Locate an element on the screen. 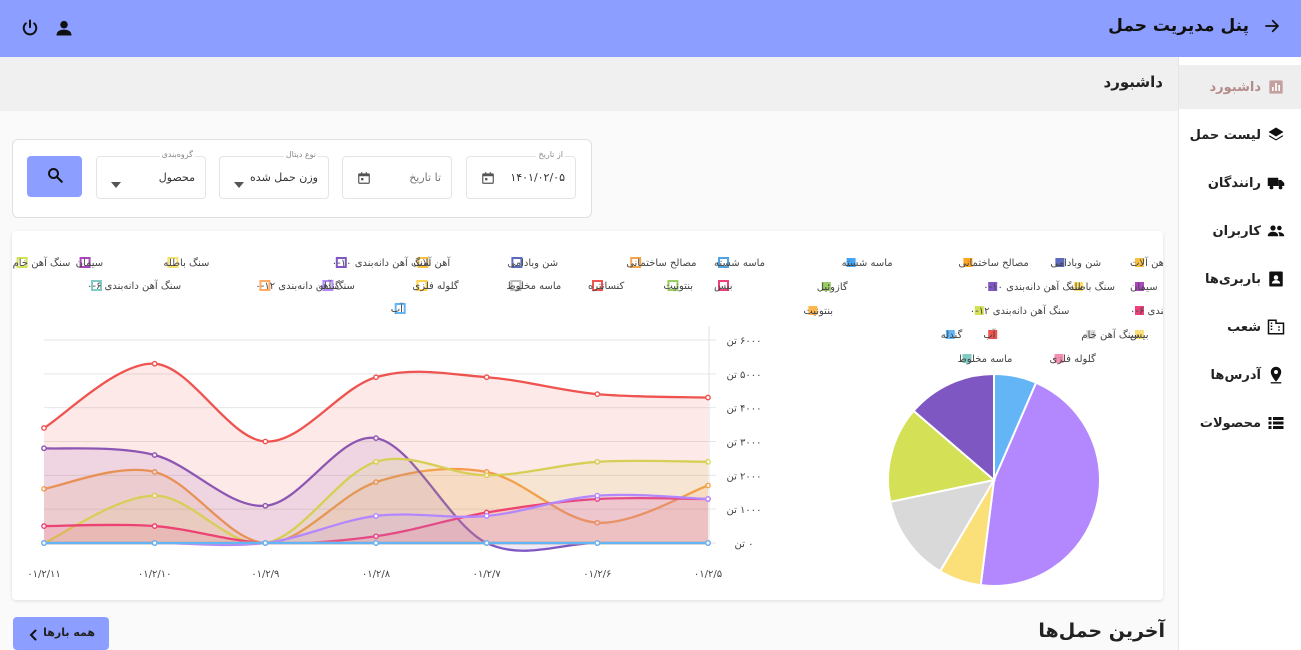 This screenshot has height=650, width=1301. sidebar-item-users: کاربران is located at coordinates (1240, 231).